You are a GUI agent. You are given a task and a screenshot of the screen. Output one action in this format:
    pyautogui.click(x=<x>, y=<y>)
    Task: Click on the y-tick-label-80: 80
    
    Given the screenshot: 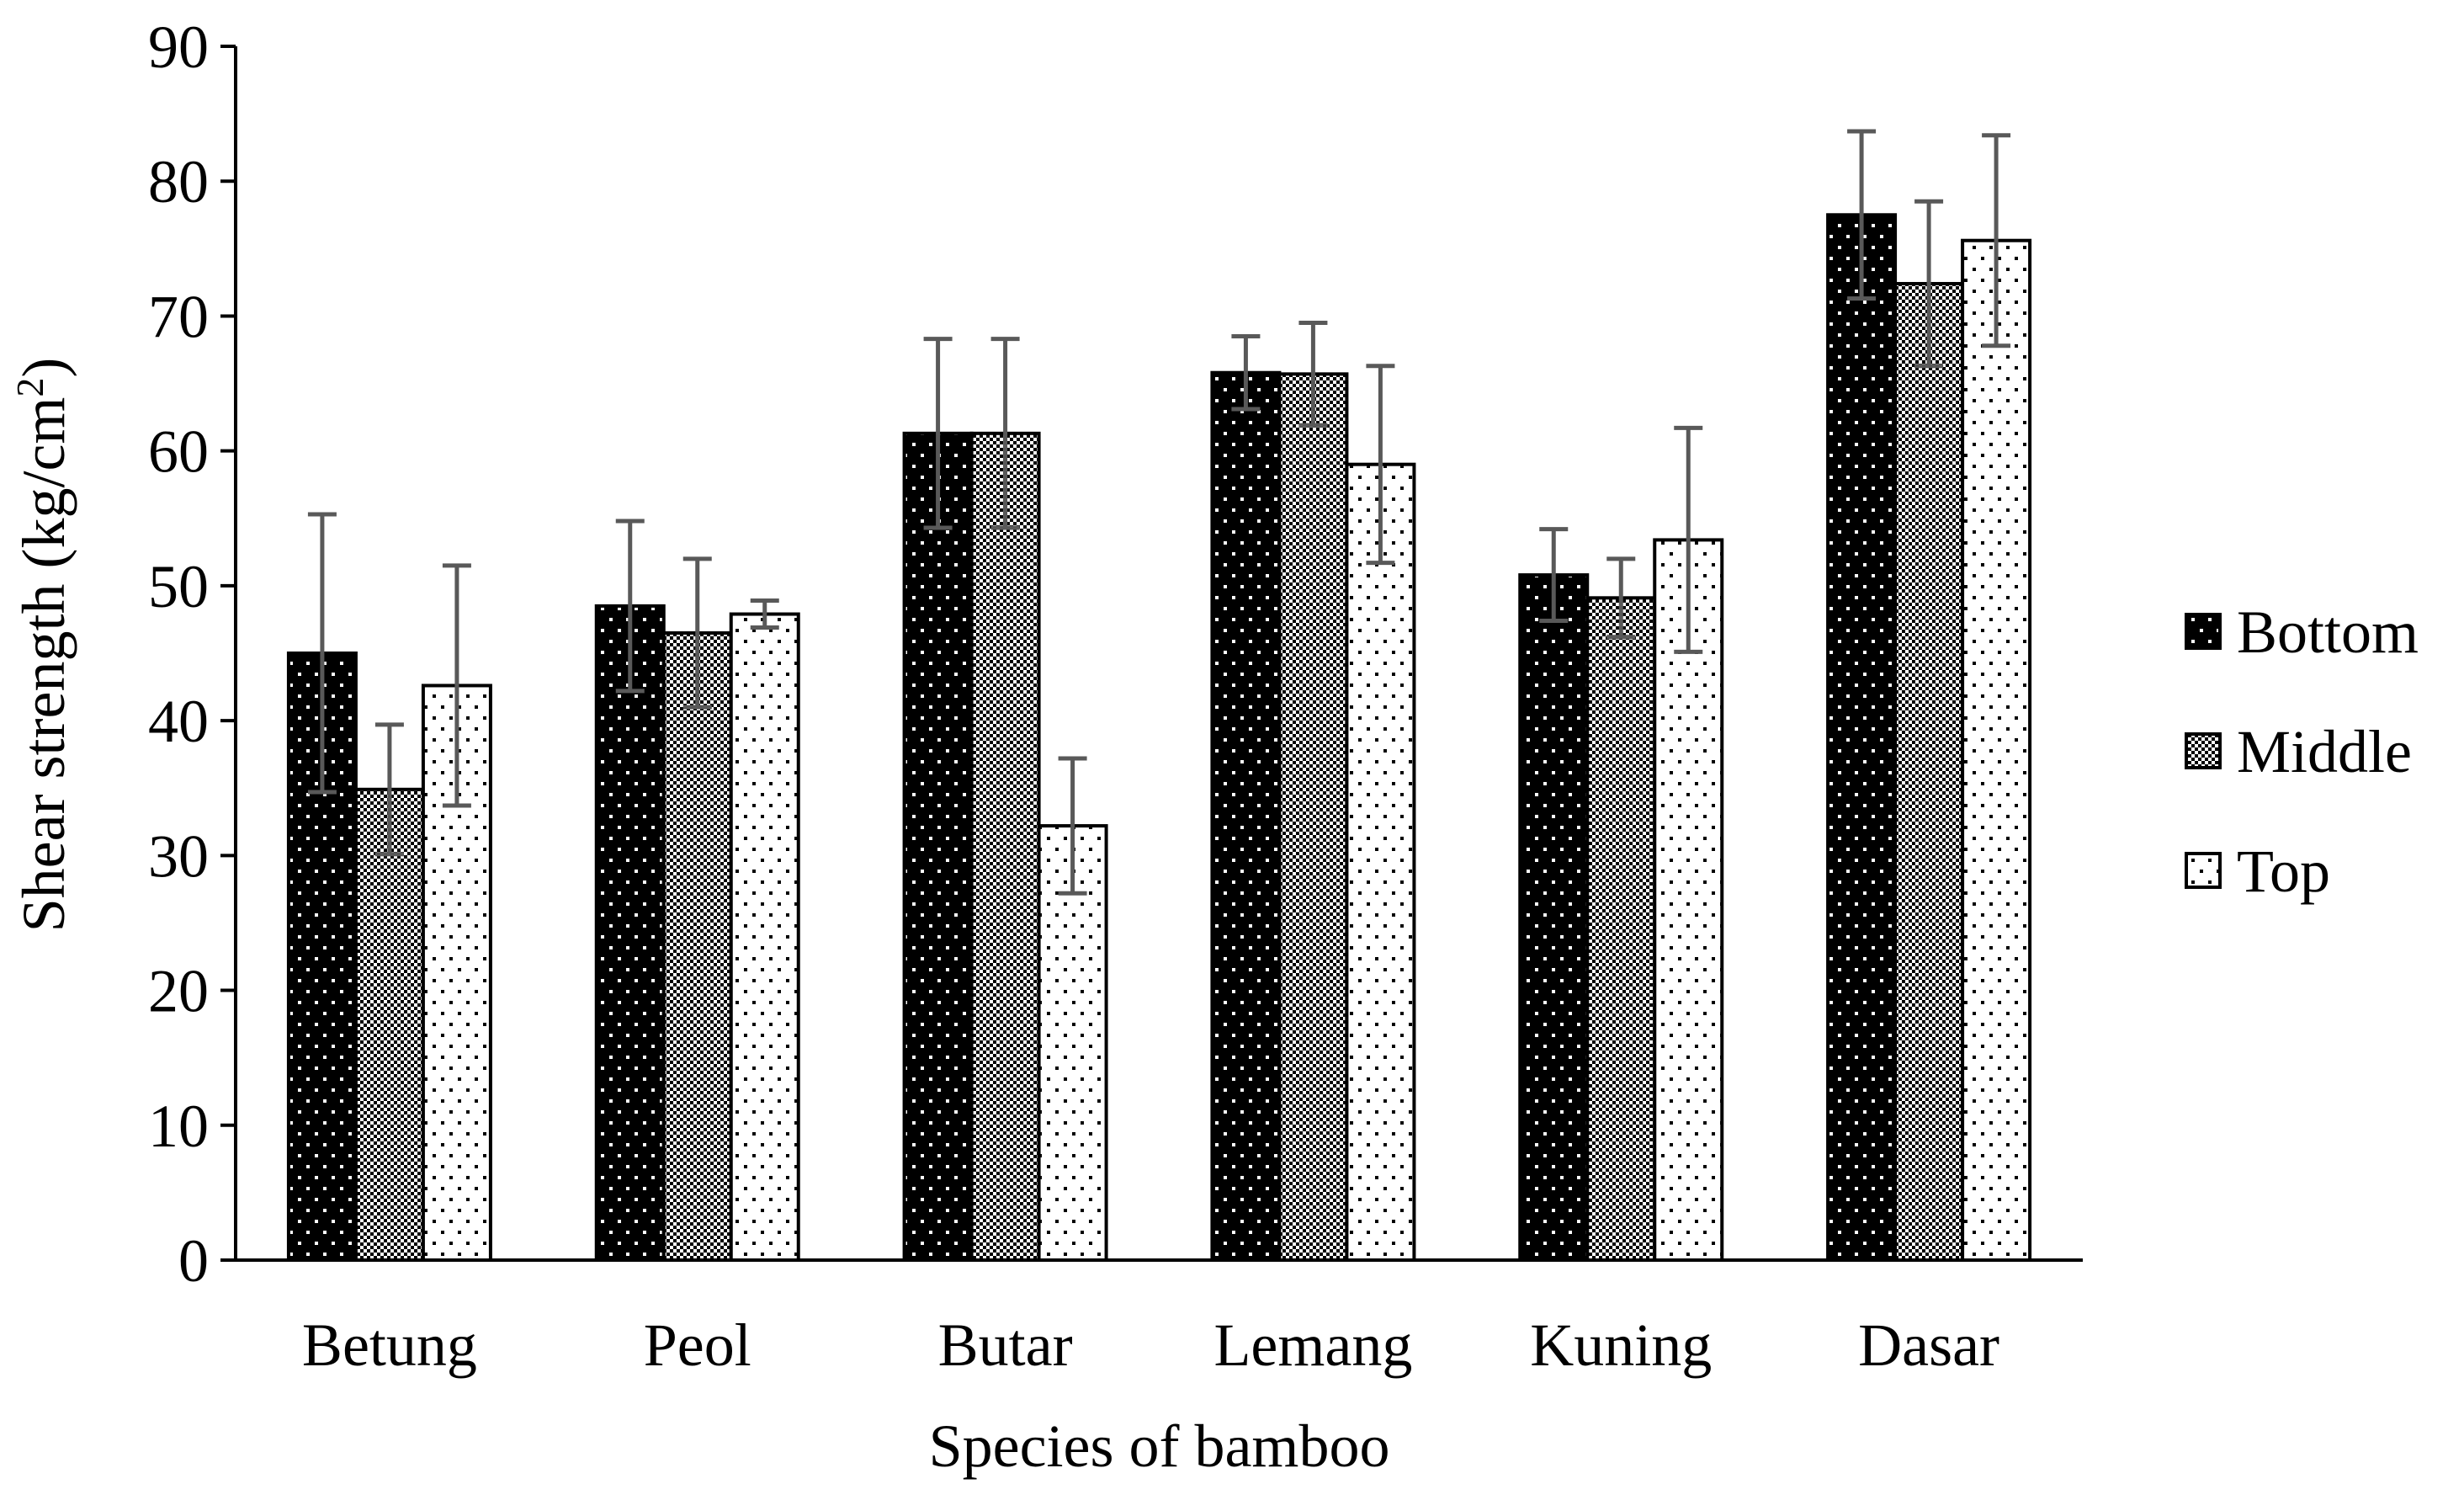 What is the action you would take?
    pyautogui.click(x=178, y=181)
    